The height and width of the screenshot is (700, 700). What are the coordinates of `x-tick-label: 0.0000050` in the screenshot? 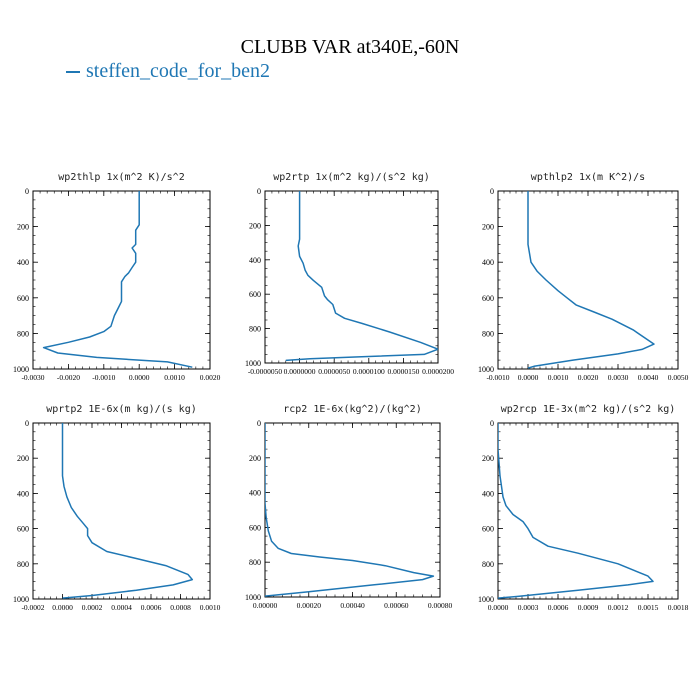 It's located at (334, 371).